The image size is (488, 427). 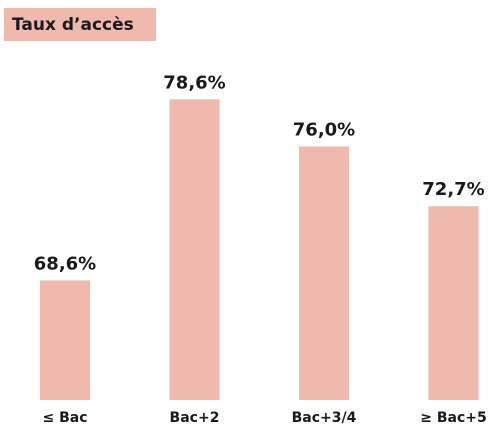 What do you see at coordinates (453, 418) in the screenshot?
I see `x-tick-label: ≥ Bac+5` at bounding box center [453, 418].